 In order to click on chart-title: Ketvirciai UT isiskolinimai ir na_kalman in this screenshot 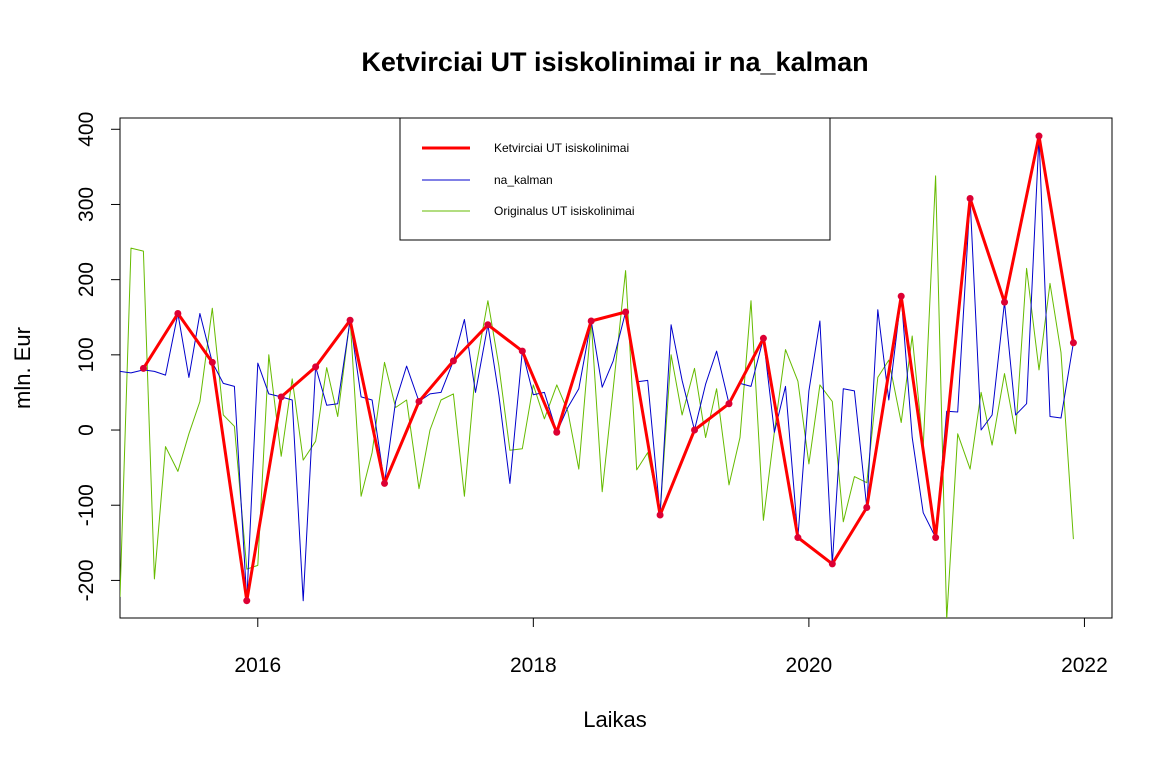, I will do `click(614, 62)`.